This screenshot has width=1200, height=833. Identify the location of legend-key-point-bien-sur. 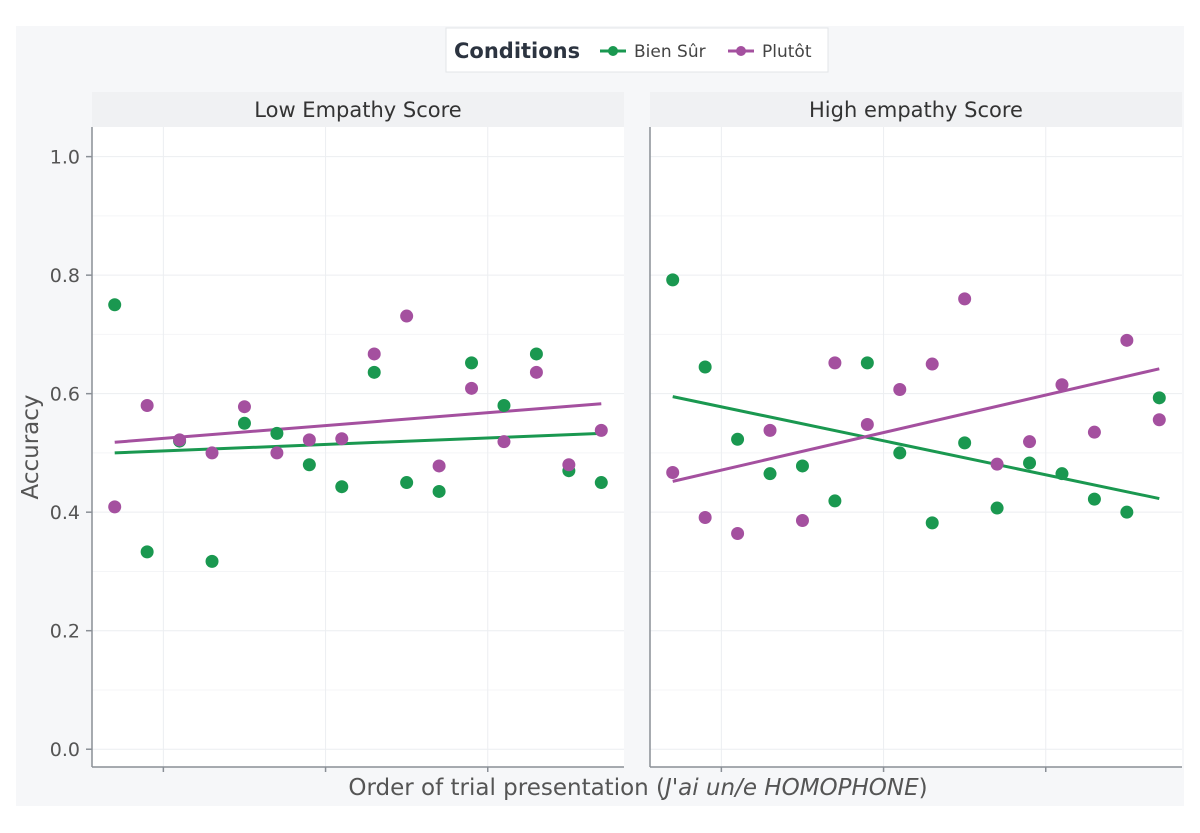
(613, 51).